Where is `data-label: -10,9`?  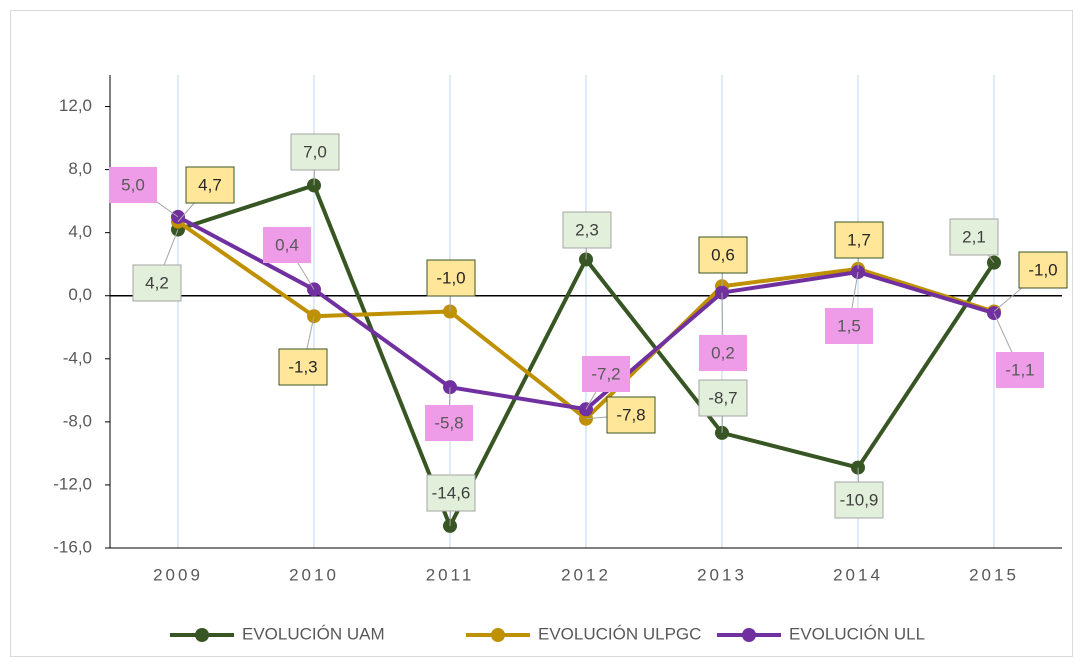 data-label: -10,9 is located at coordinates (859, 493).